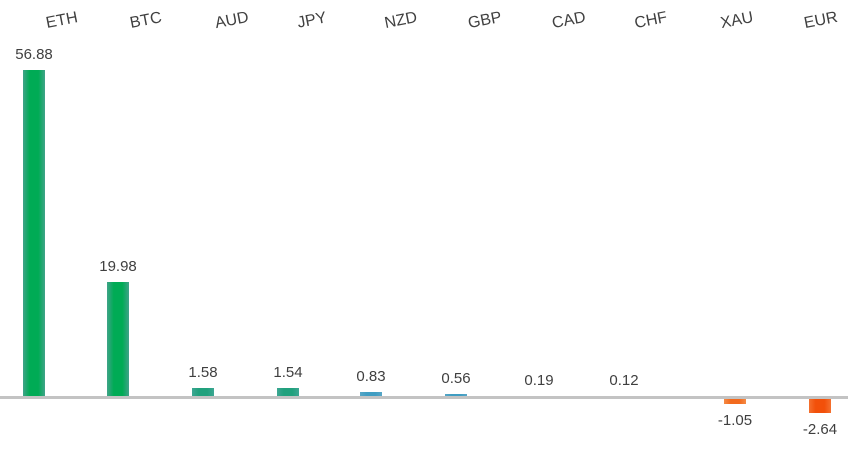 The height and width of the screenshot is (454, 857). What do you see at coordinates (288, 372) in the screenshot?
I see `value-label: 1.54` at bounding box center [288, 372].